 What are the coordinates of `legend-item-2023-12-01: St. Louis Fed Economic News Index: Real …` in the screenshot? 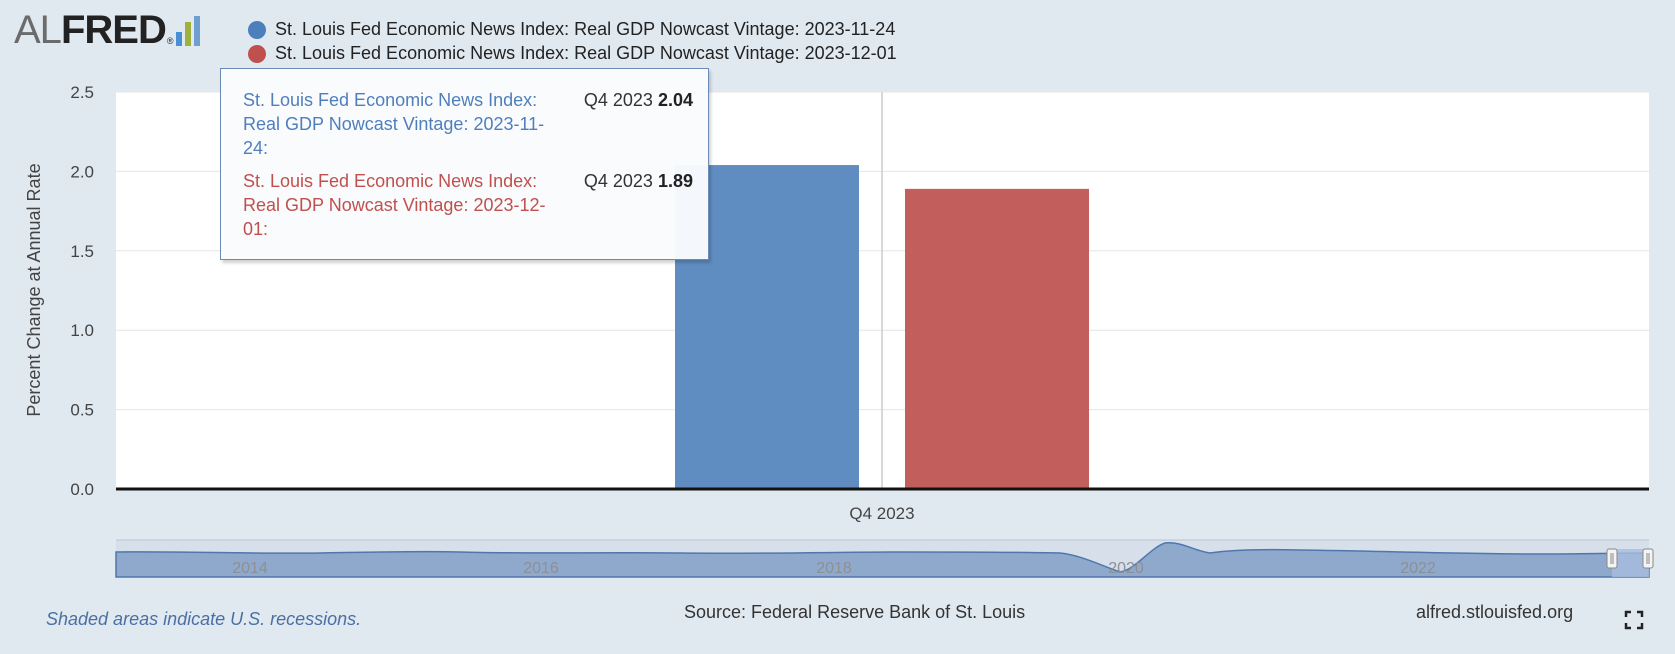 It's located at (572, 53).